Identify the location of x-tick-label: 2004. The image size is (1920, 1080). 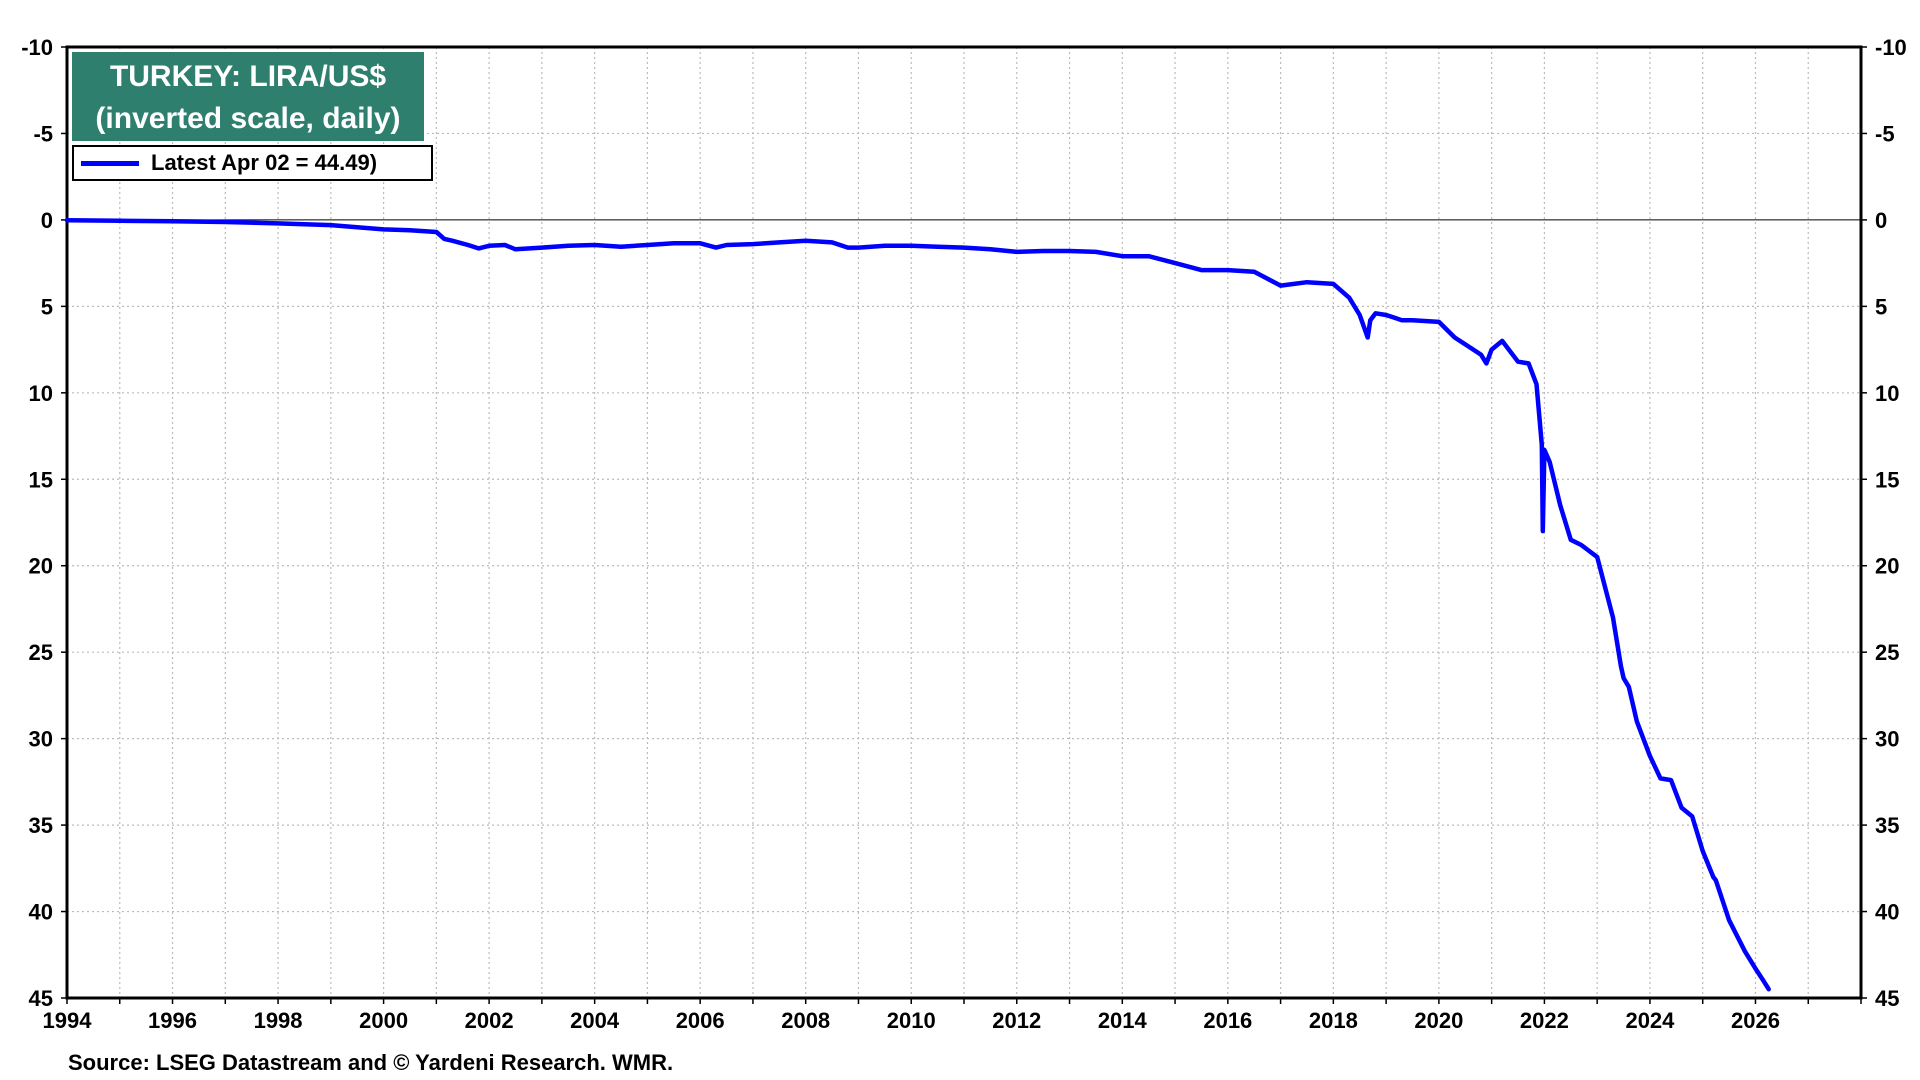
(595, 1020).